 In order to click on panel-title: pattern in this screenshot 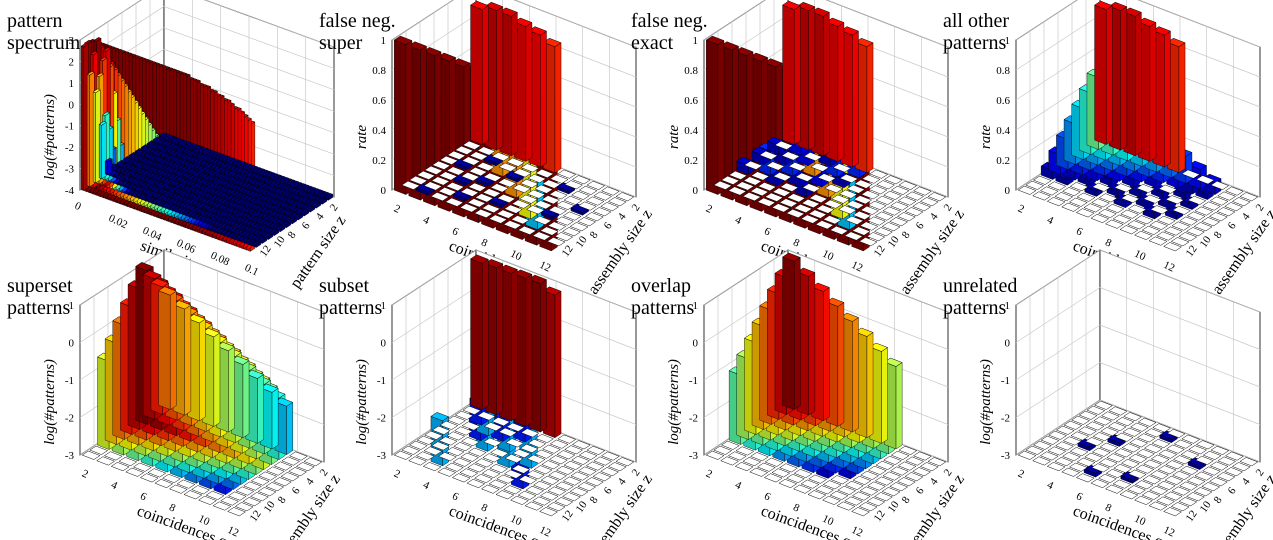, I will do `click(35, 21)`.